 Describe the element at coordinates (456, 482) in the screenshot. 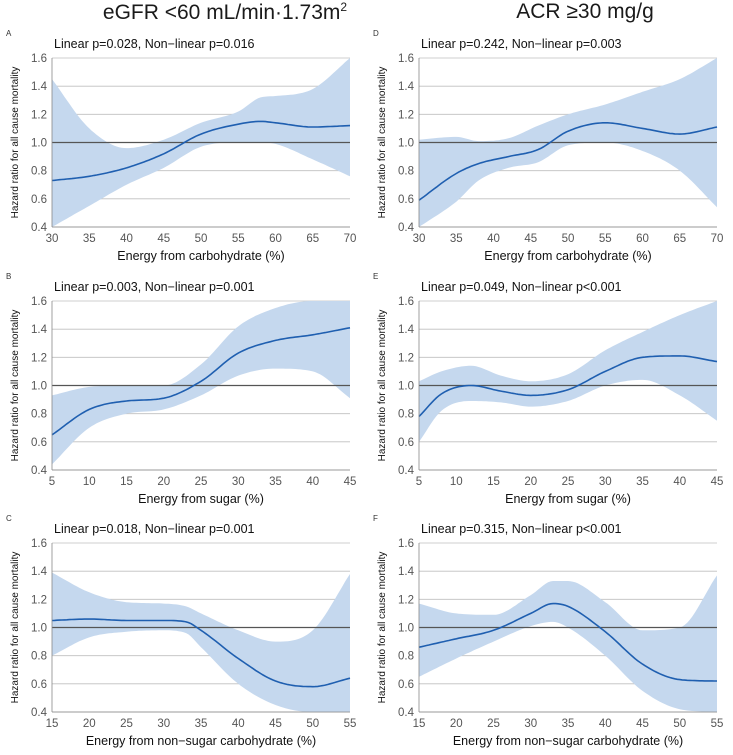

I see `x-tick-label-E-1: 10` at that location.